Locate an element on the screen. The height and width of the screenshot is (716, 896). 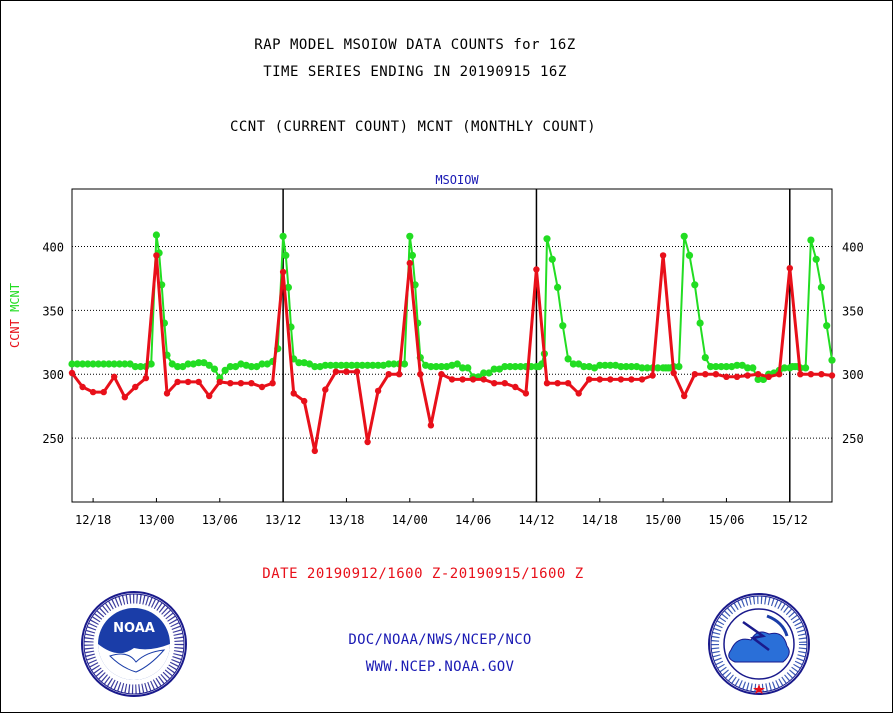
x-tick-label: 14/06 is located at coordinates (473, 520).